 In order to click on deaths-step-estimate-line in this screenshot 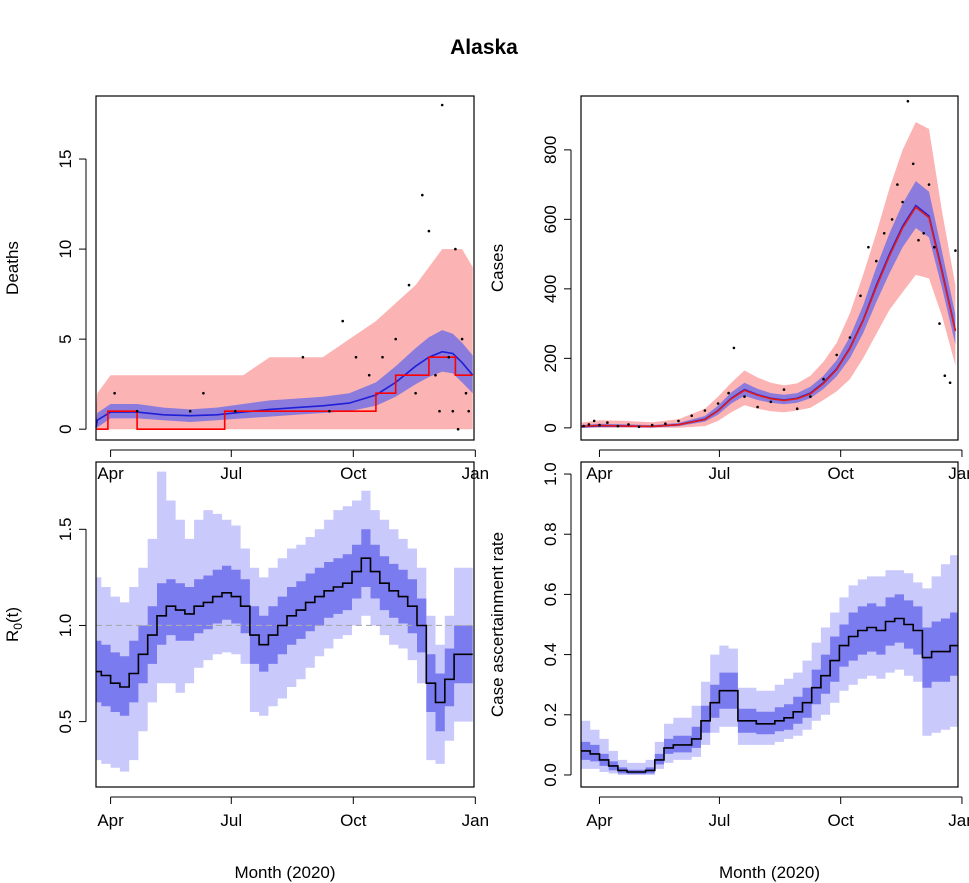, I will do `click(284, 393)`.